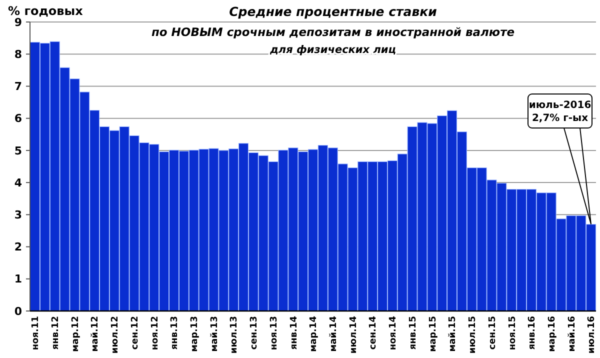  I want to click on x-tick-label: янв.12, so click(55, 333).